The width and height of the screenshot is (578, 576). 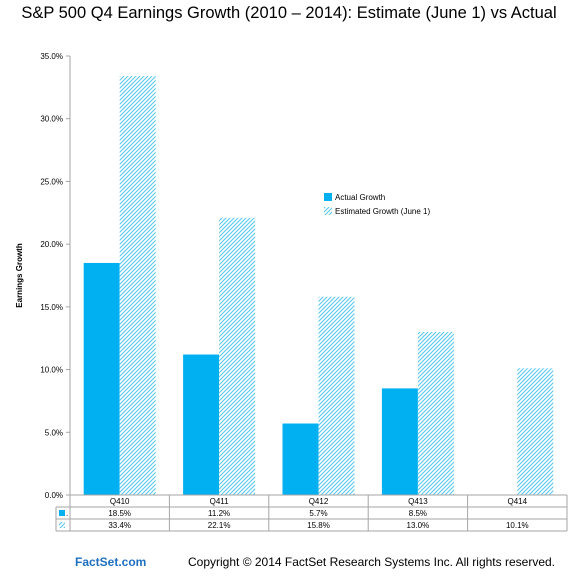 I want to click on y-tick-label: 25.0%, so click(x=51, y=181).